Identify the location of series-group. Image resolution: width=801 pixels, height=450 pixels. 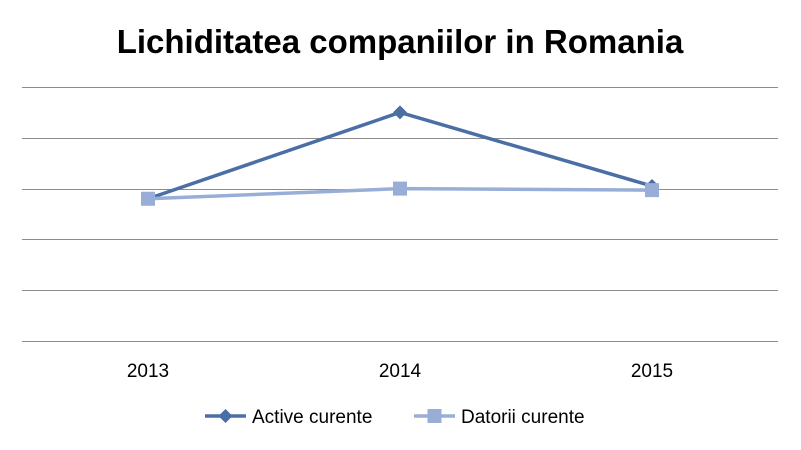
(400, 155).